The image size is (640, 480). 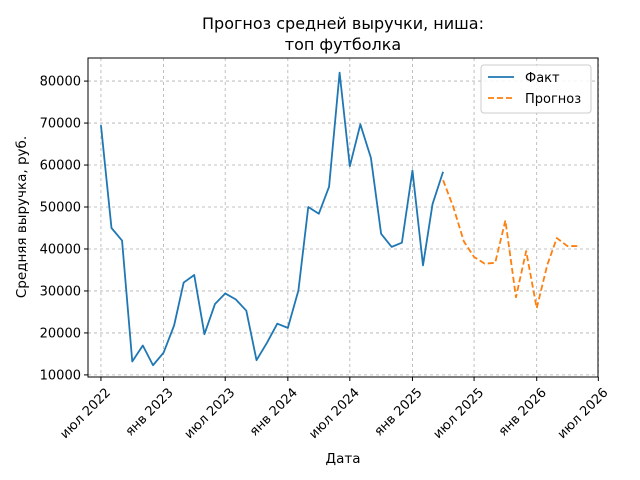 I want to click on y-tick-label: 70000, so click(x=60, y=124).